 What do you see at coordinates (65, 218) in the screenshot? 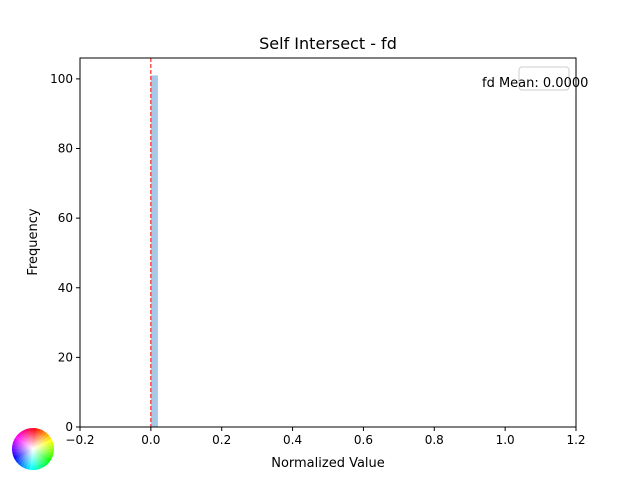
I see `y-tick-label: 60` at bounding box center [65, 218].